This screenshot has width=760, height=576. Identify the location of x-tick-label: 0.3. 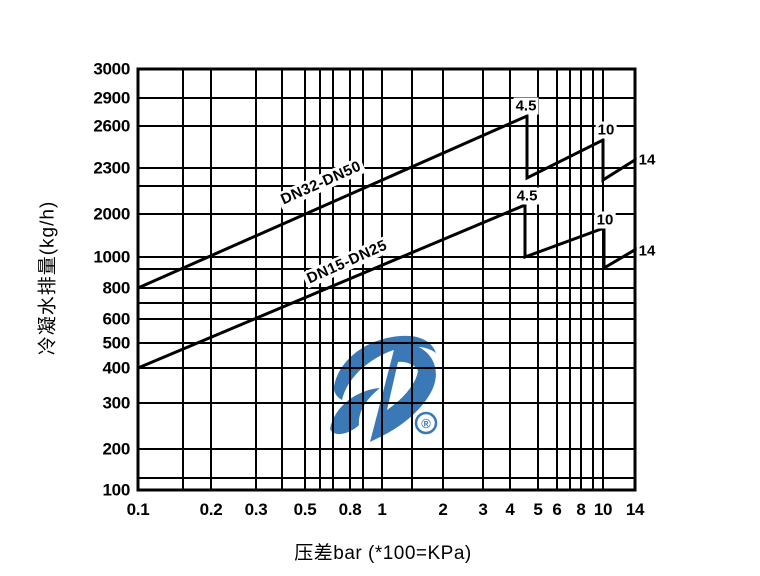
(256, 509).